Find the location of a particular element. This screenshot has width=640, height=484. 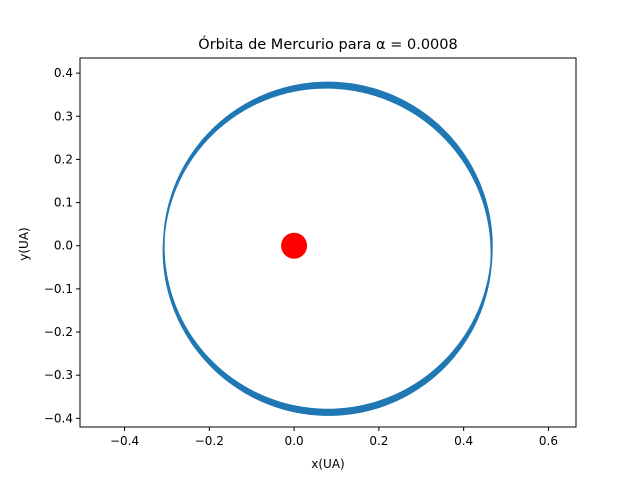

sun-marker is located at coordinates (294, 245).